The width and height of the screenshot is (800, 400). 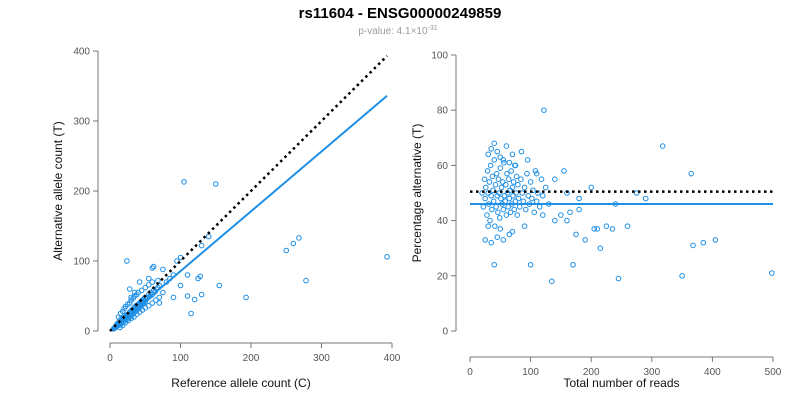 I want to click on counts-x-axis-title: Reference allele count (C), so click(x=240, y=383).